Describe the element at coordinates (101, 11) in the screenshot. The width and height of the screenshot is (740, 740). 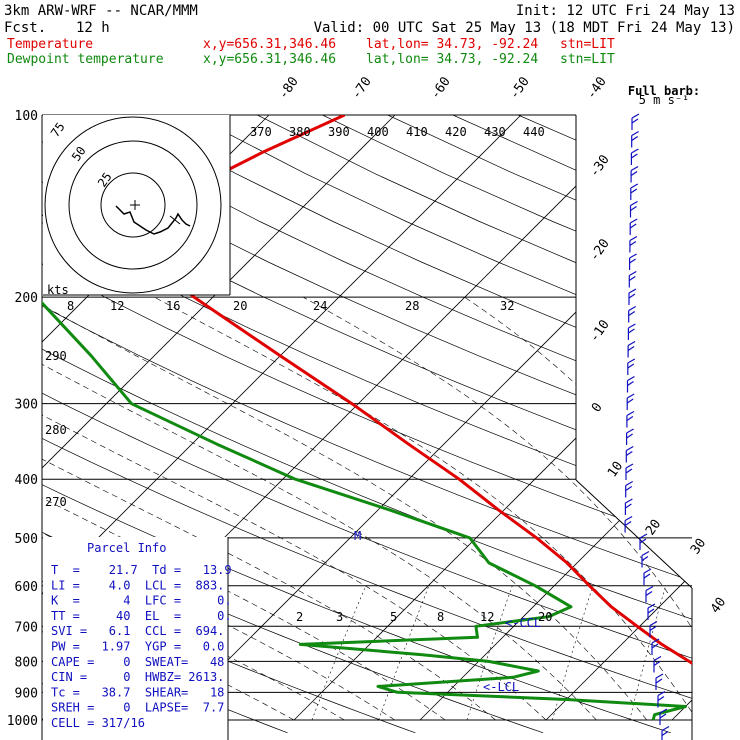
I see `model-title: 3km ARW-WRF -- NCAR/MMM` at that location.